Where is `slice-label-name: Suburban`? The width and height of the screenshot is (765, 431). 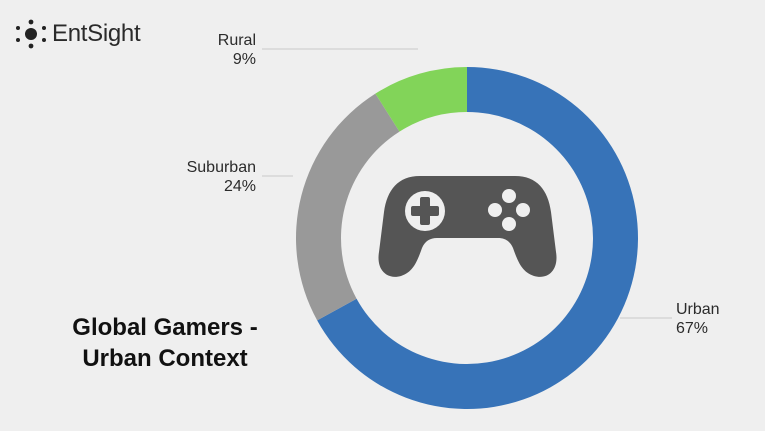
slice-label-name: Suburban is located at coordinates (221, 167).